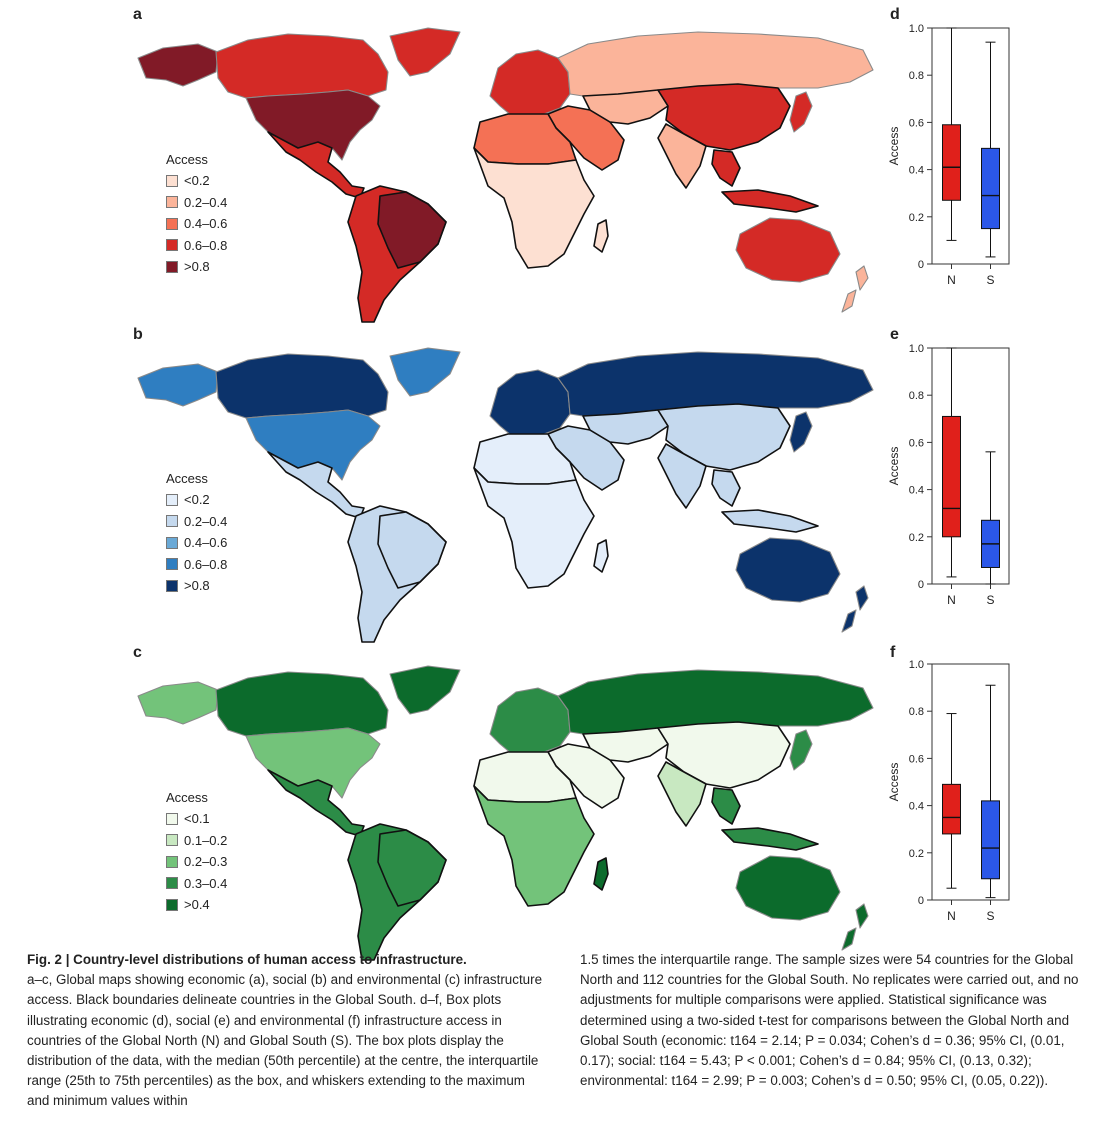 This screenshot has height=1129, width=1114. What do you see at coordinates (206, 245) in the screenshot?
I see `legend-label: 0.6–0.8` at bounding box center [206, 245].